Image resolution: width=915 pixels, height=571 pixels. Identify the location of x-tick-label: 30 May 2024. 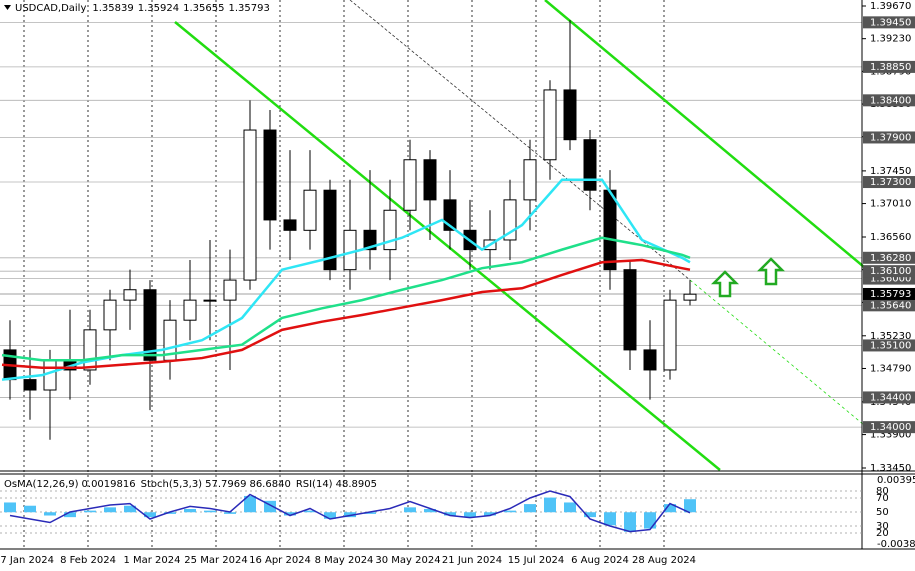
(407, 560).